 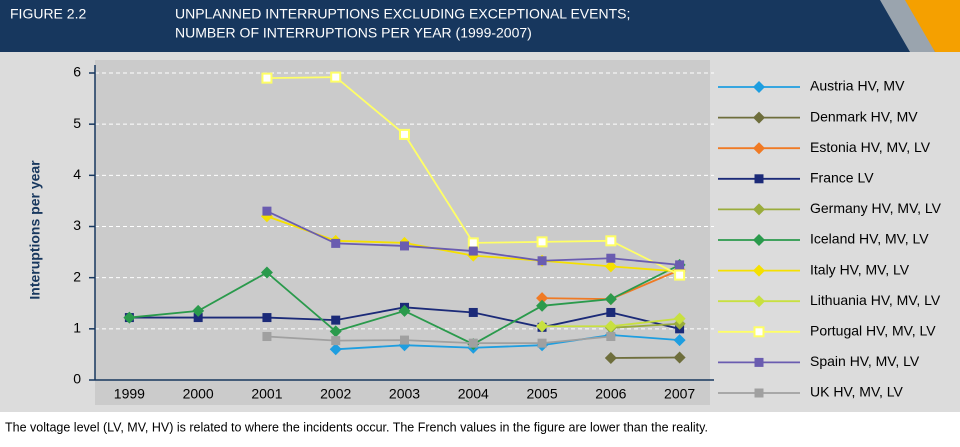 I want to click on y-tick-label: 1, so click(x=77, y=328).